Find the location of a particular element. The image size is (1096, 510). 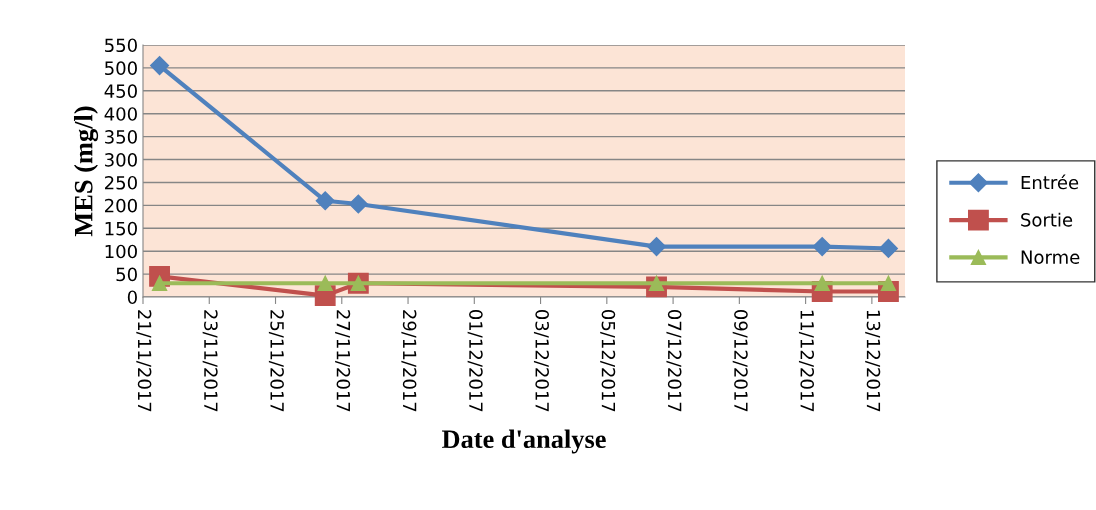

x-tick-label: 25/11/2017 is located at coordinates (276, 361).